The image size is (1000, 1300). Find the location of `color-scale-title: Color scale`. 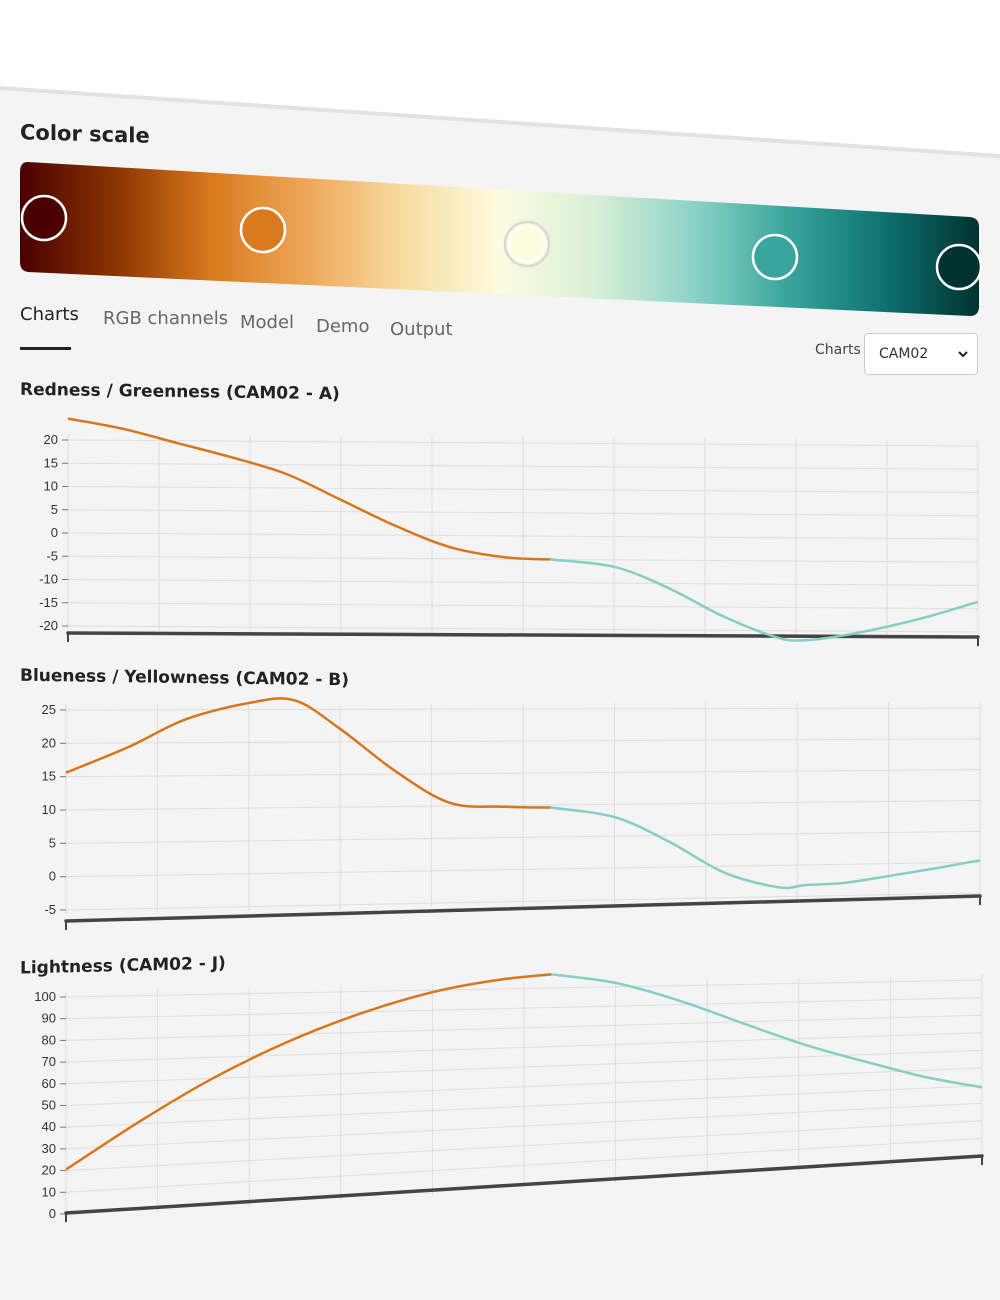

color-scale-title: Color scale is located at coordinates (85, 134).